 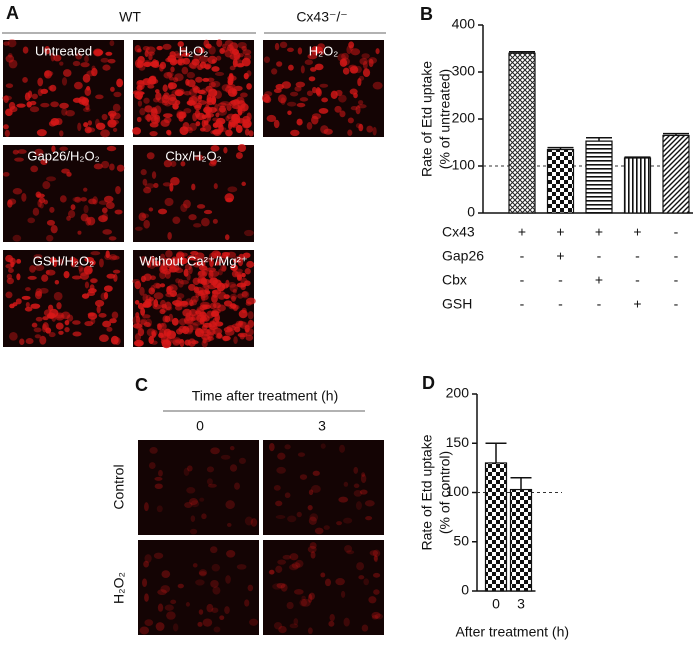 I want to click on y-tick-label: 200, so click(x=458, y=393).